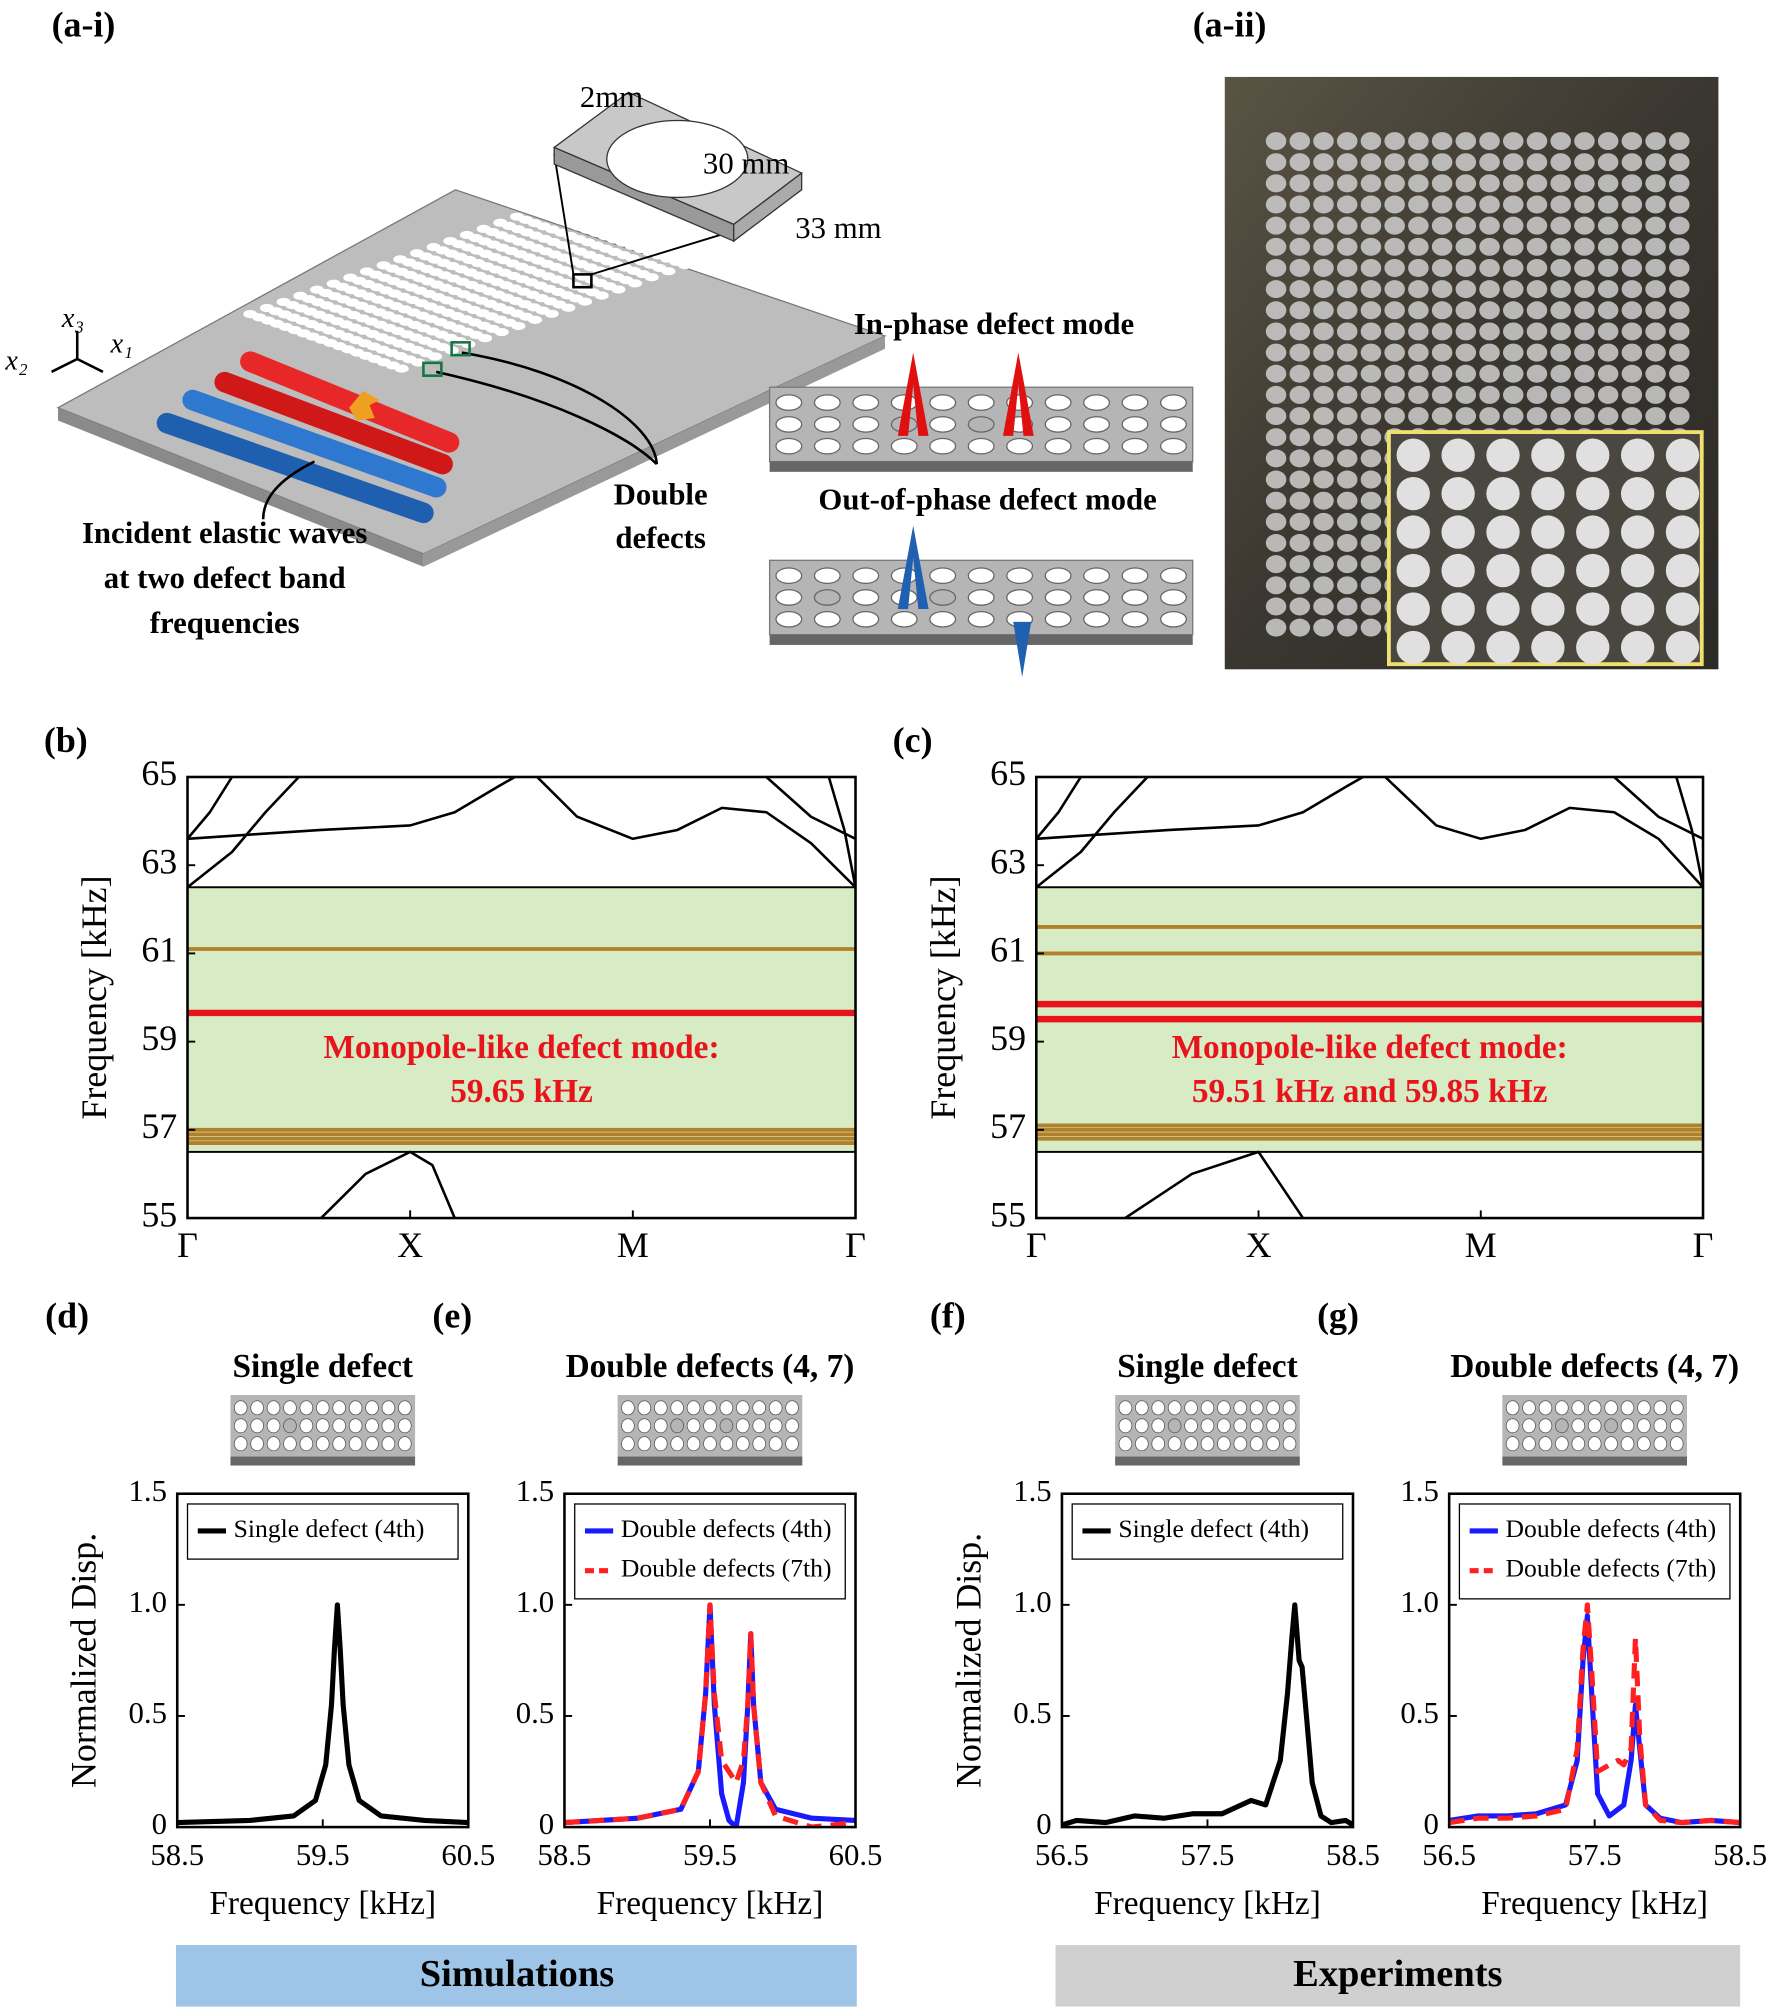  Describe the element at coordinates (1259, 1245) in the screenshot. I see `x-tick-label: X` at that location.